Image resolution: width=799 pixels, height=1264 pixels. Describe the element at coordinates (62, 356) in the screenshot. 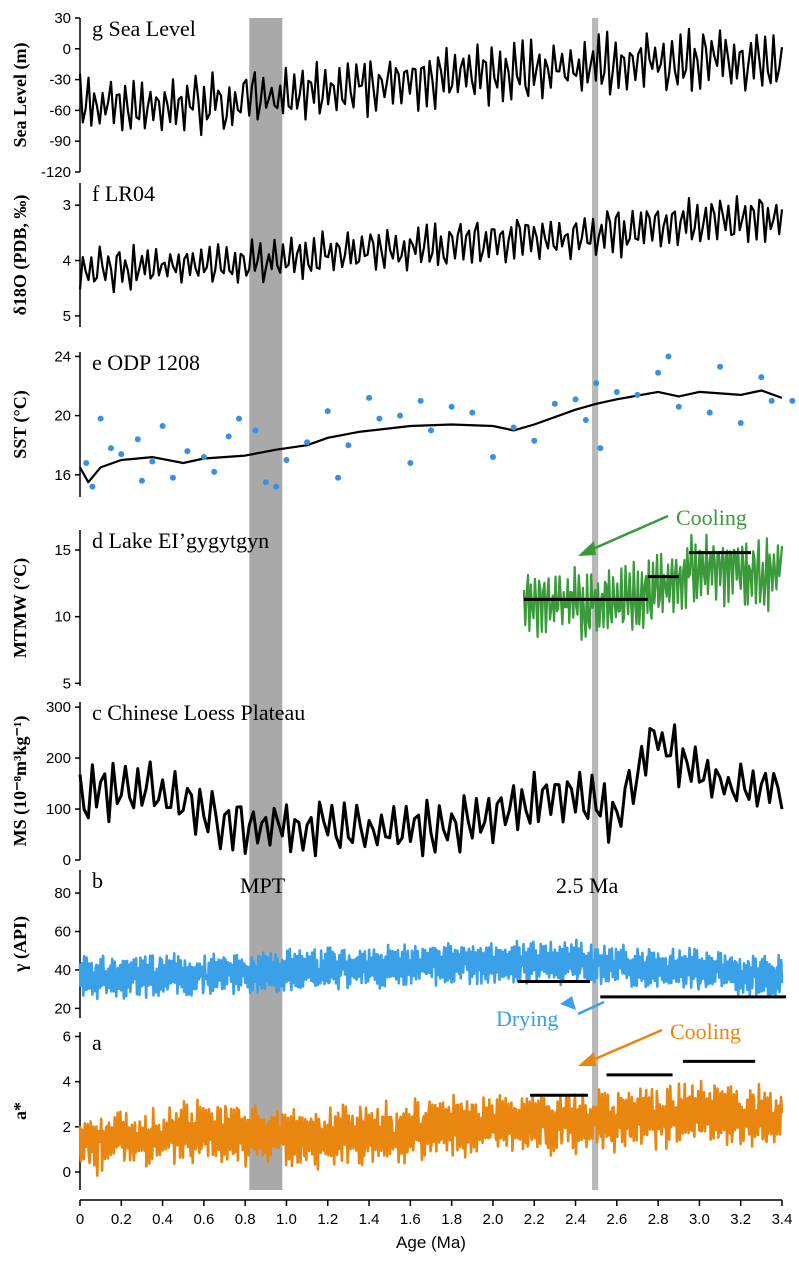

I see `y-tick-label-e: 24` at that location.